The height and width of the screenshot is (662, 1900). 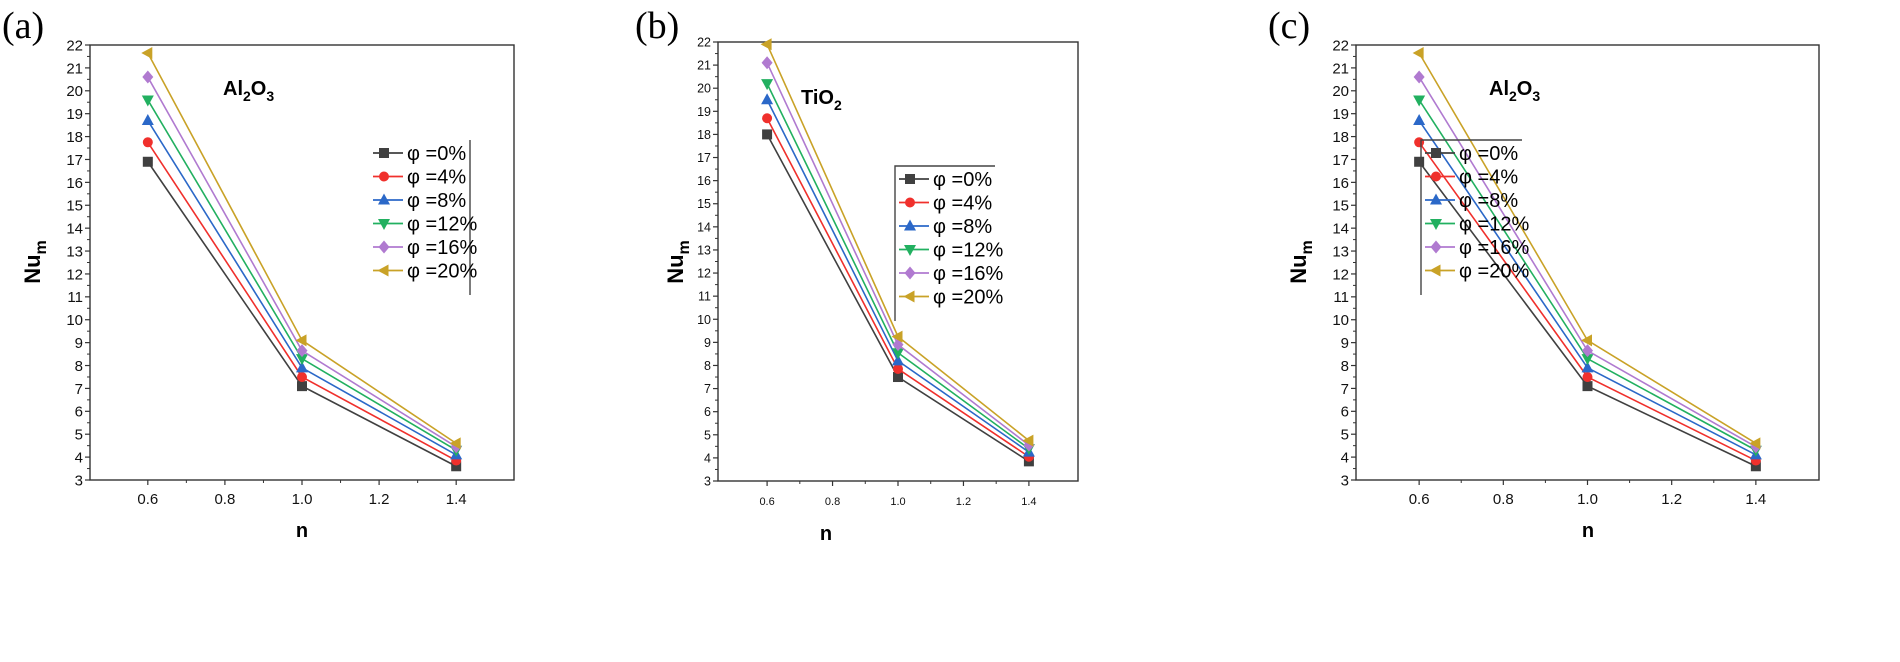 I want to click on y-tick-label-b: 9, so click(x=707, y=343).